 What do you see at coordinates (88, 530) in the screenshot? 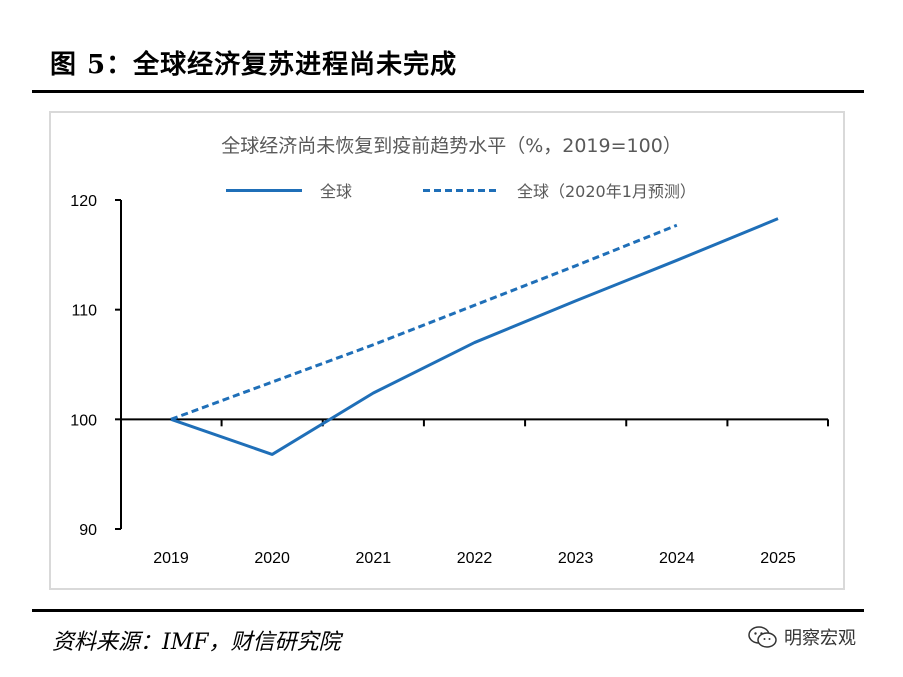
I see `y-tick-label: 90` at bounding box center [88, 530].